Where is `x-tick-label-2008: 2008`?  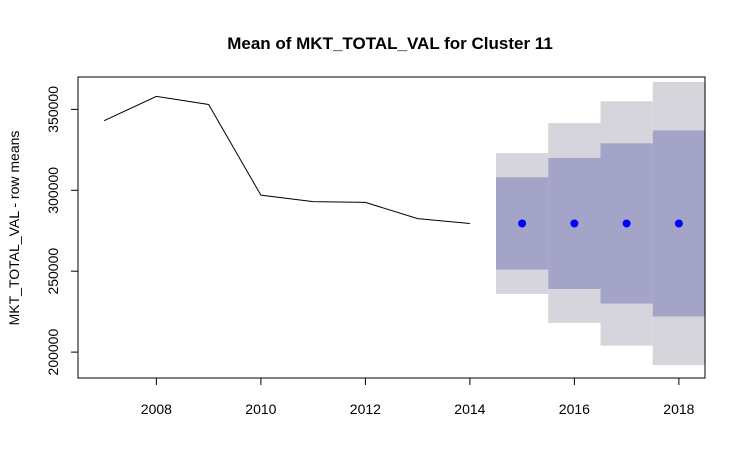 x-tick-label-2008: 2008 is located at coordinates (156, 409).